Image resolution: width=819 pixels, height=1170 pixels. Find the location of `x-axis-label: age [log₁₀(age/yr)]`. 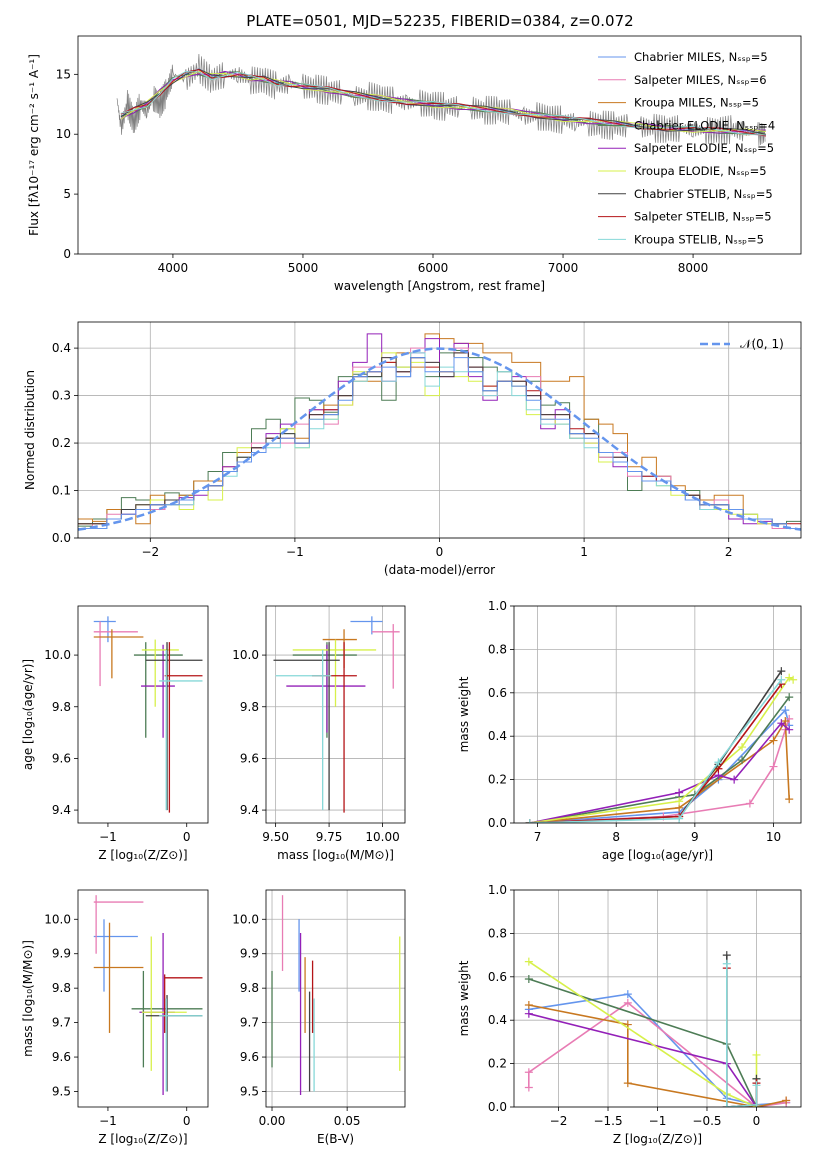

x-axis-label: age [log₁₀(age/yr)] is located at coordinates (657, 855).